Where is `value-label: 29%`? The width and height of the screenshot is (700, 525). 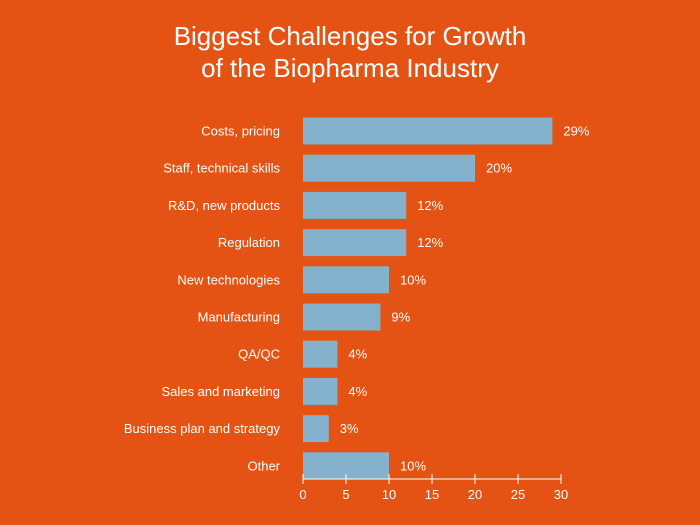 value-label: 29% is located at coordinates (576, 131).